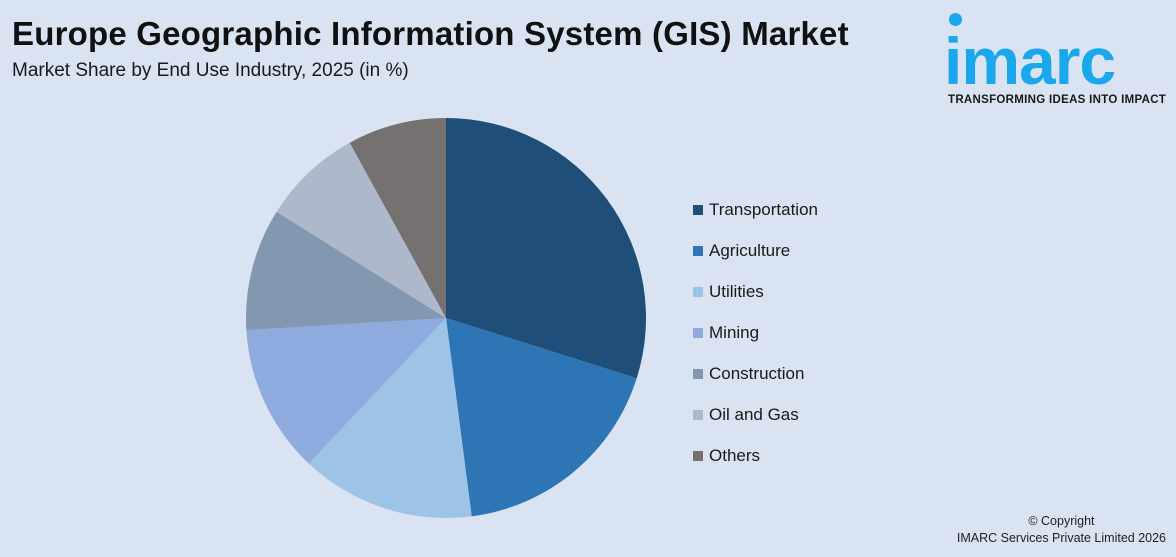 The width and height of the screenshot is (1176, 557). What do you see at coordinates (546, 248) in the screenshot?
I see `pie-slice-transportation` at bounding box center [546, 248].